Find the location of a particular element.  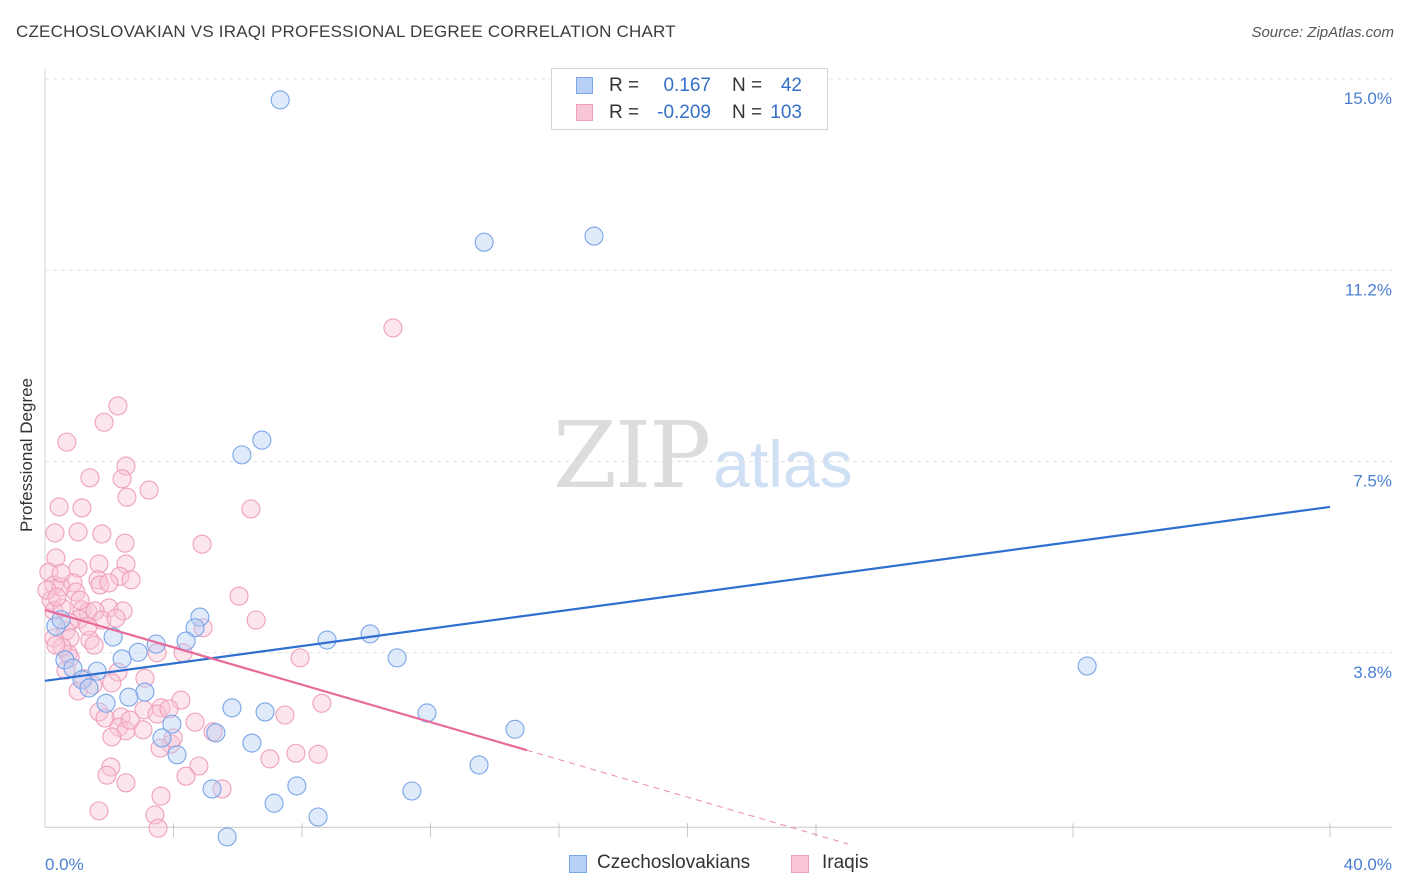

legend-row-czechoslovakians: R = 0.167 N = 42 is located at coordinates (689, 87).